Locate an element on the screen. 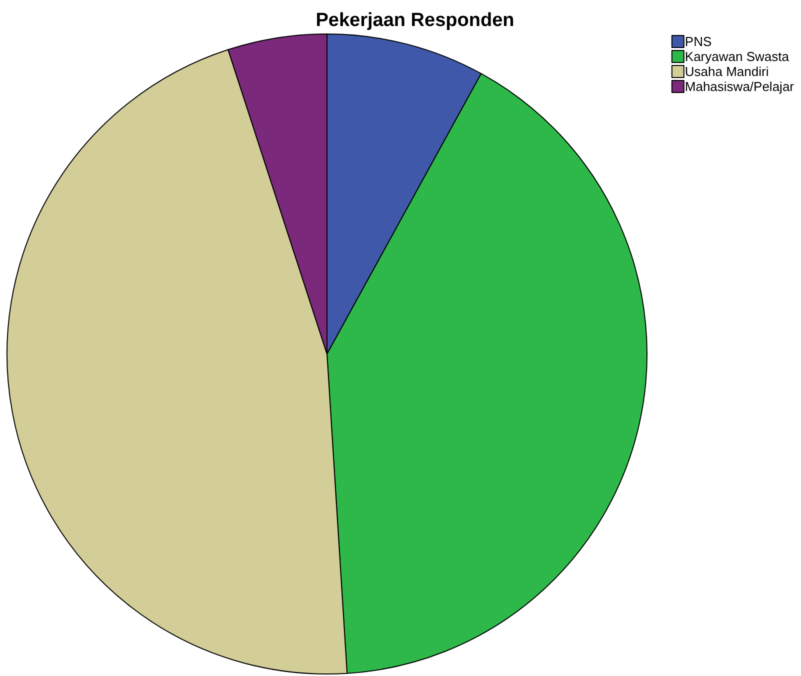 The width and height of the screenshot is (801, 676). legend-label: Usaha Mandiri is located at coordinates (726, 71).